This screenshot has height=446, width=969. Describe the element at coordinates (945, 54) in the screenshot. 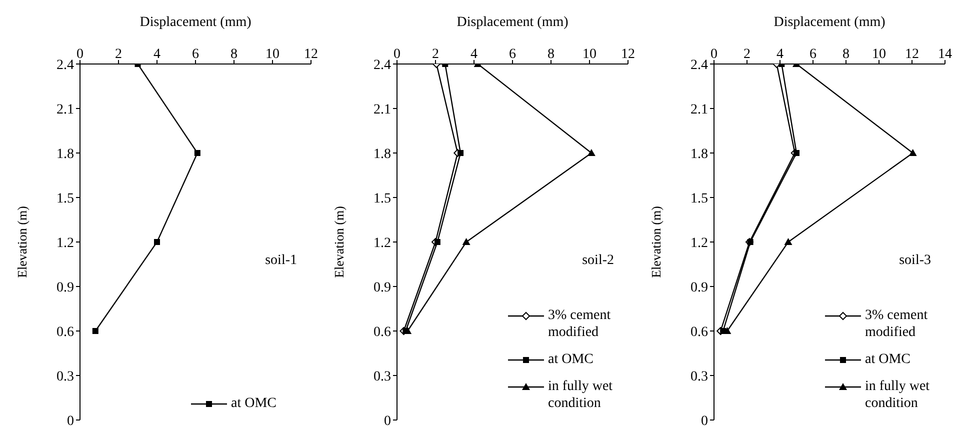

I see `x-tick-label: 14` at that location.